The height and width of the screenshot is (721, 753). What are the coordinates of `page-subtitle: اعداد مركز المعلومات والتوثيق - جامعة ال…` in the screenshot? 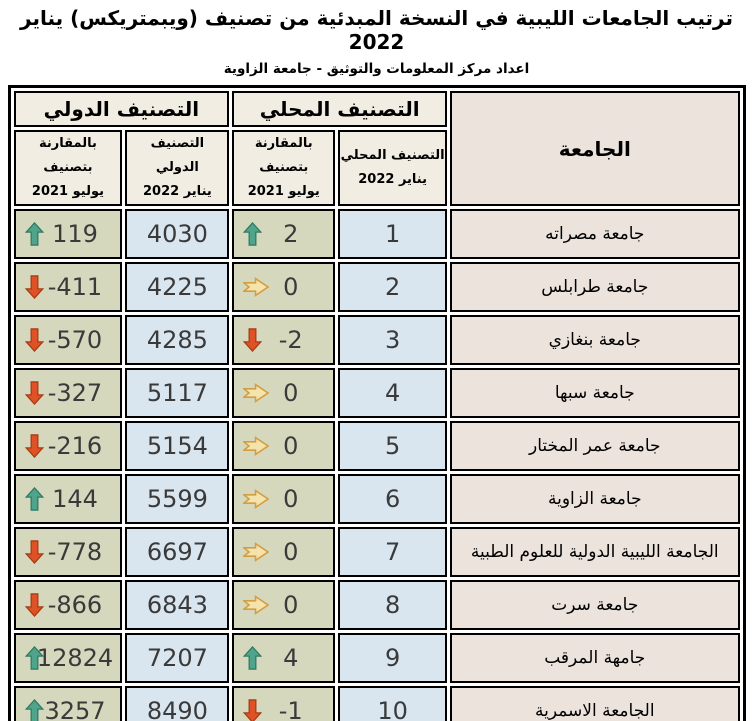 It's located at (376, 69).